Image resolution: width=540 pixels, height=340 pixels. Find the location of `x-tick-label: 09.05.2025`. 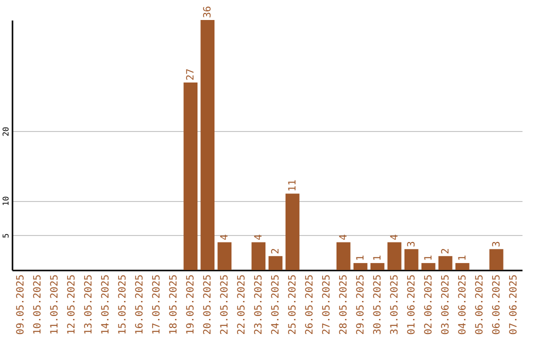

x-tick-label: 09.05.2025 is located at coordinates (21, 304).